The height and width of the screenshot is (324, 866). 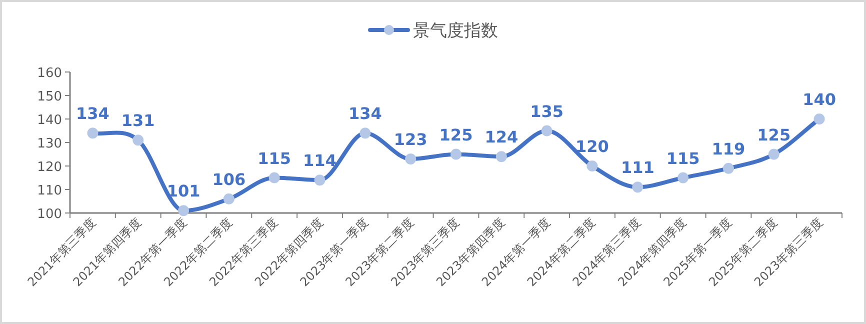 I want to click on data-label: 106, so click(x=229, y=179).